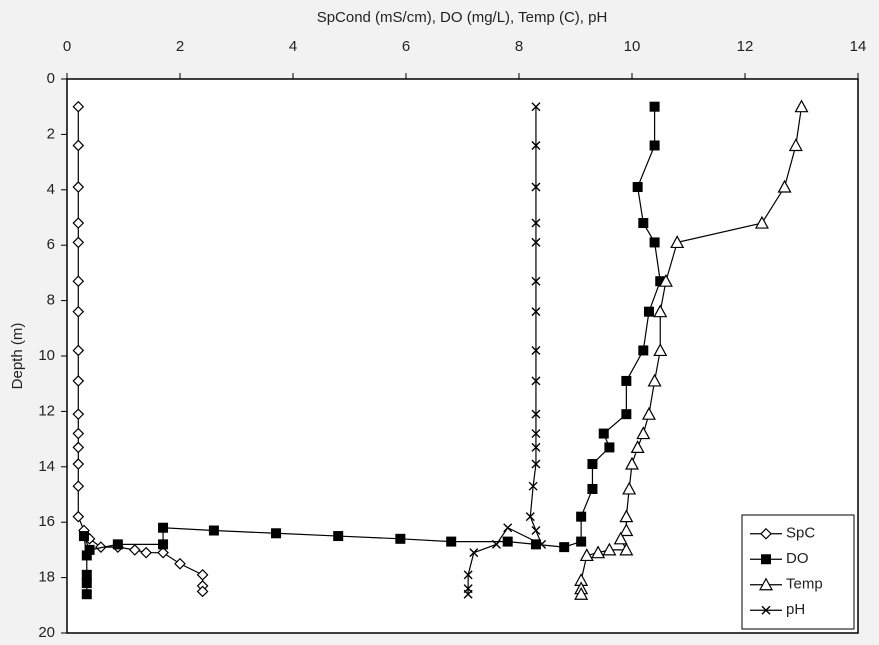  I want to click on y-tick-label: 18, so click(46, 577).